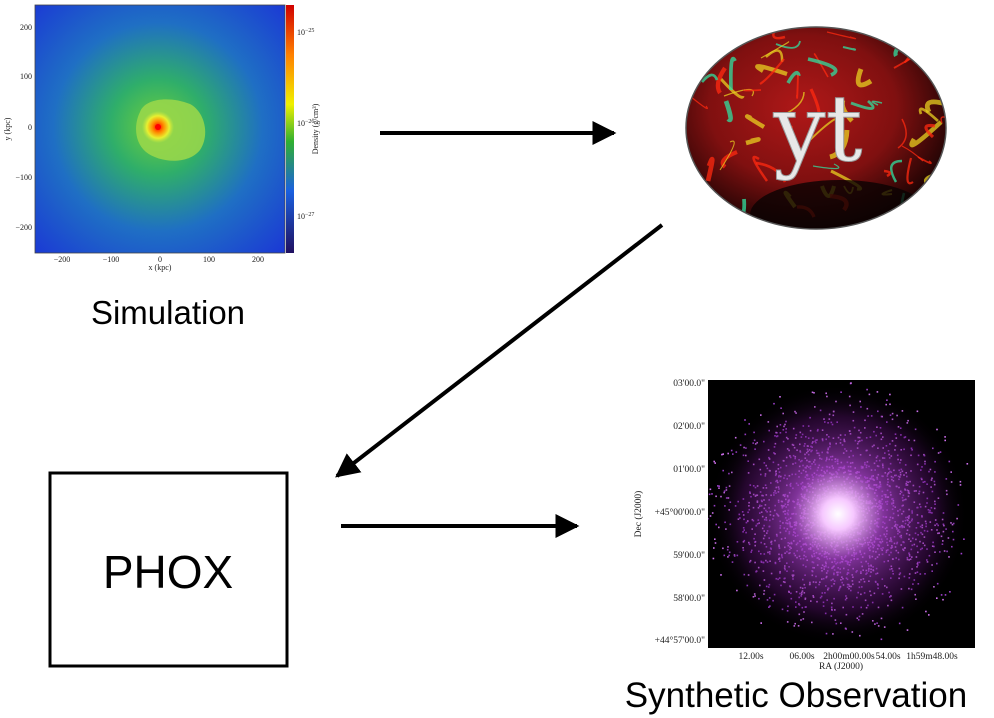  What do you see at coordinates (26, 76) in the screenshot?
I see `y-tick-label: 100` at bounding box center [26, 76].